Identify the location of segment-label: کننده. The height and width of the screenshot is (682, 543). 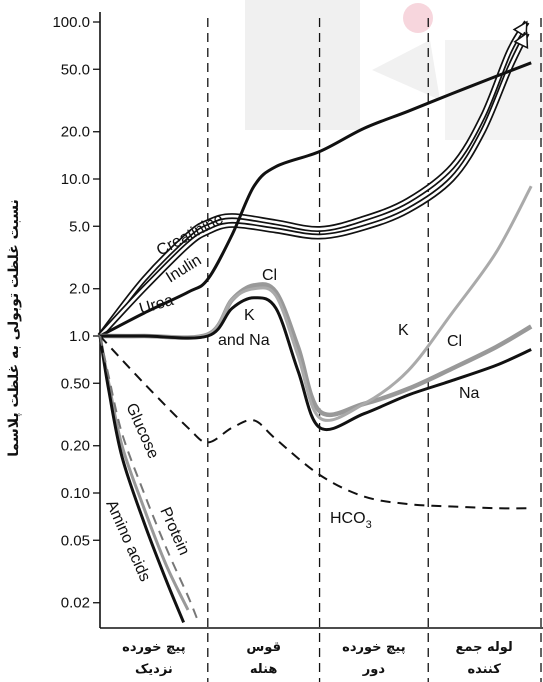
(484, 669).